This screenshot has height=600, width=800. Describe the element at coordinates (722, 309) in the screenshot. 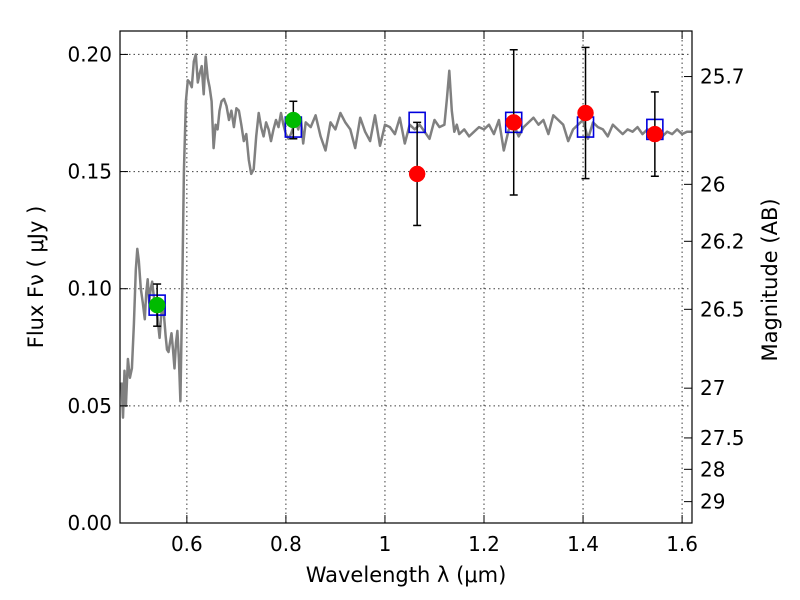

I see `magnitude-tick-label: 26.5` at that location.